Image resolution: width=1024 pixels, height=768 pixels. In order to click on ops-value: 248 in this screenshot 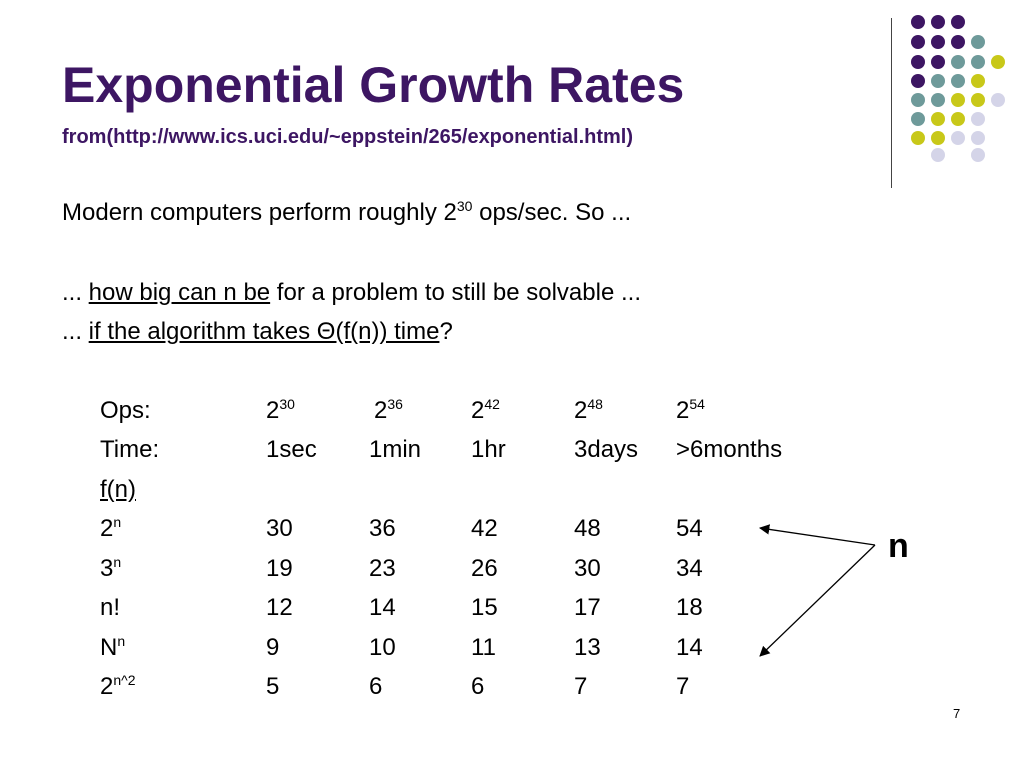, I will do `click(588, 410)`.